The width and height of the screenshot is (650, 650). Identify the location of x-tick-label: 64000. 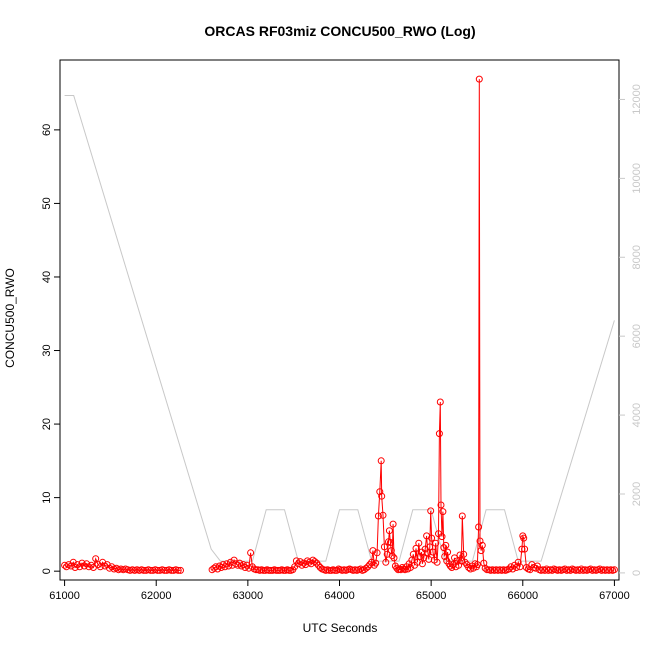
(339, 596).